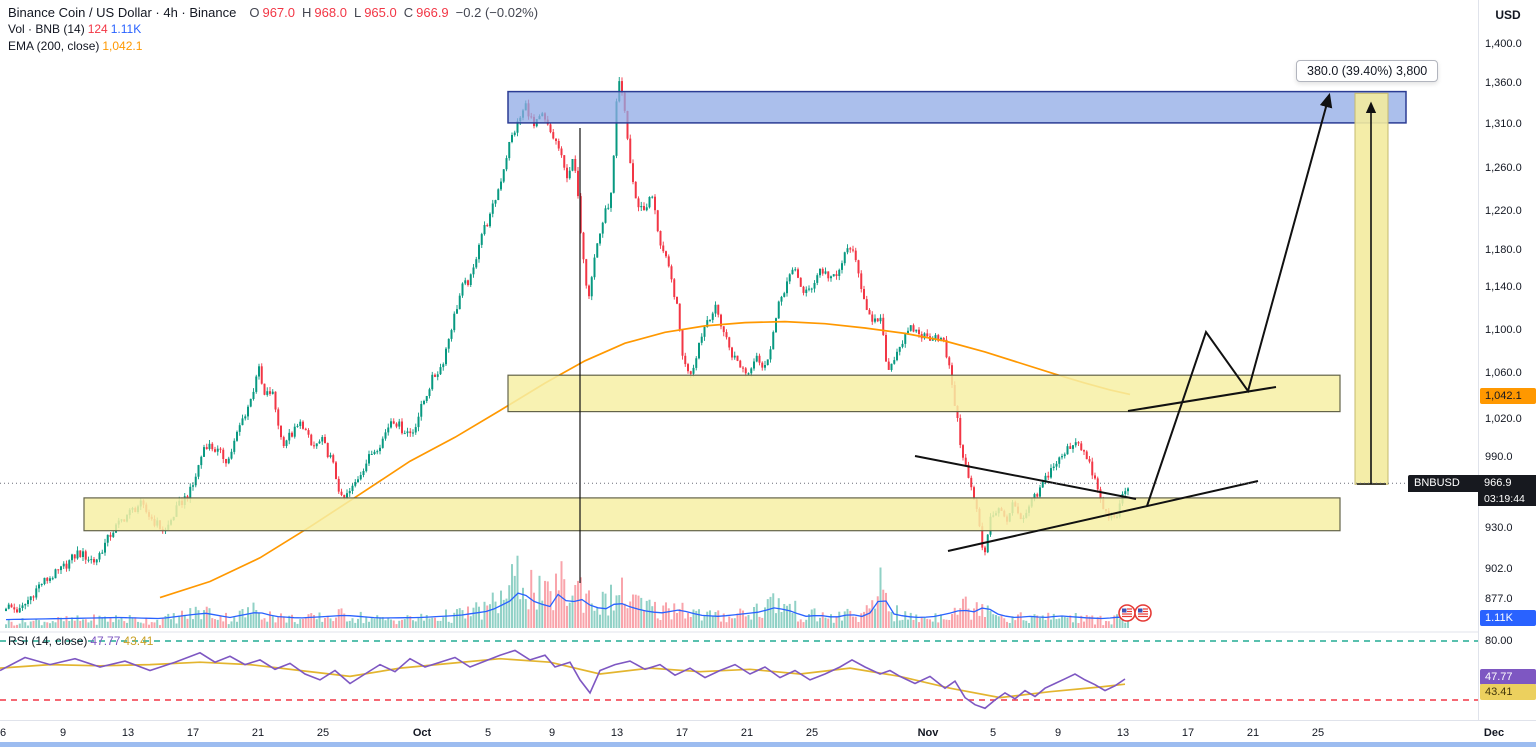  Describe the element at coordinates (1202, 399) in the screenshot. I see `breakout-level-line` at that location.